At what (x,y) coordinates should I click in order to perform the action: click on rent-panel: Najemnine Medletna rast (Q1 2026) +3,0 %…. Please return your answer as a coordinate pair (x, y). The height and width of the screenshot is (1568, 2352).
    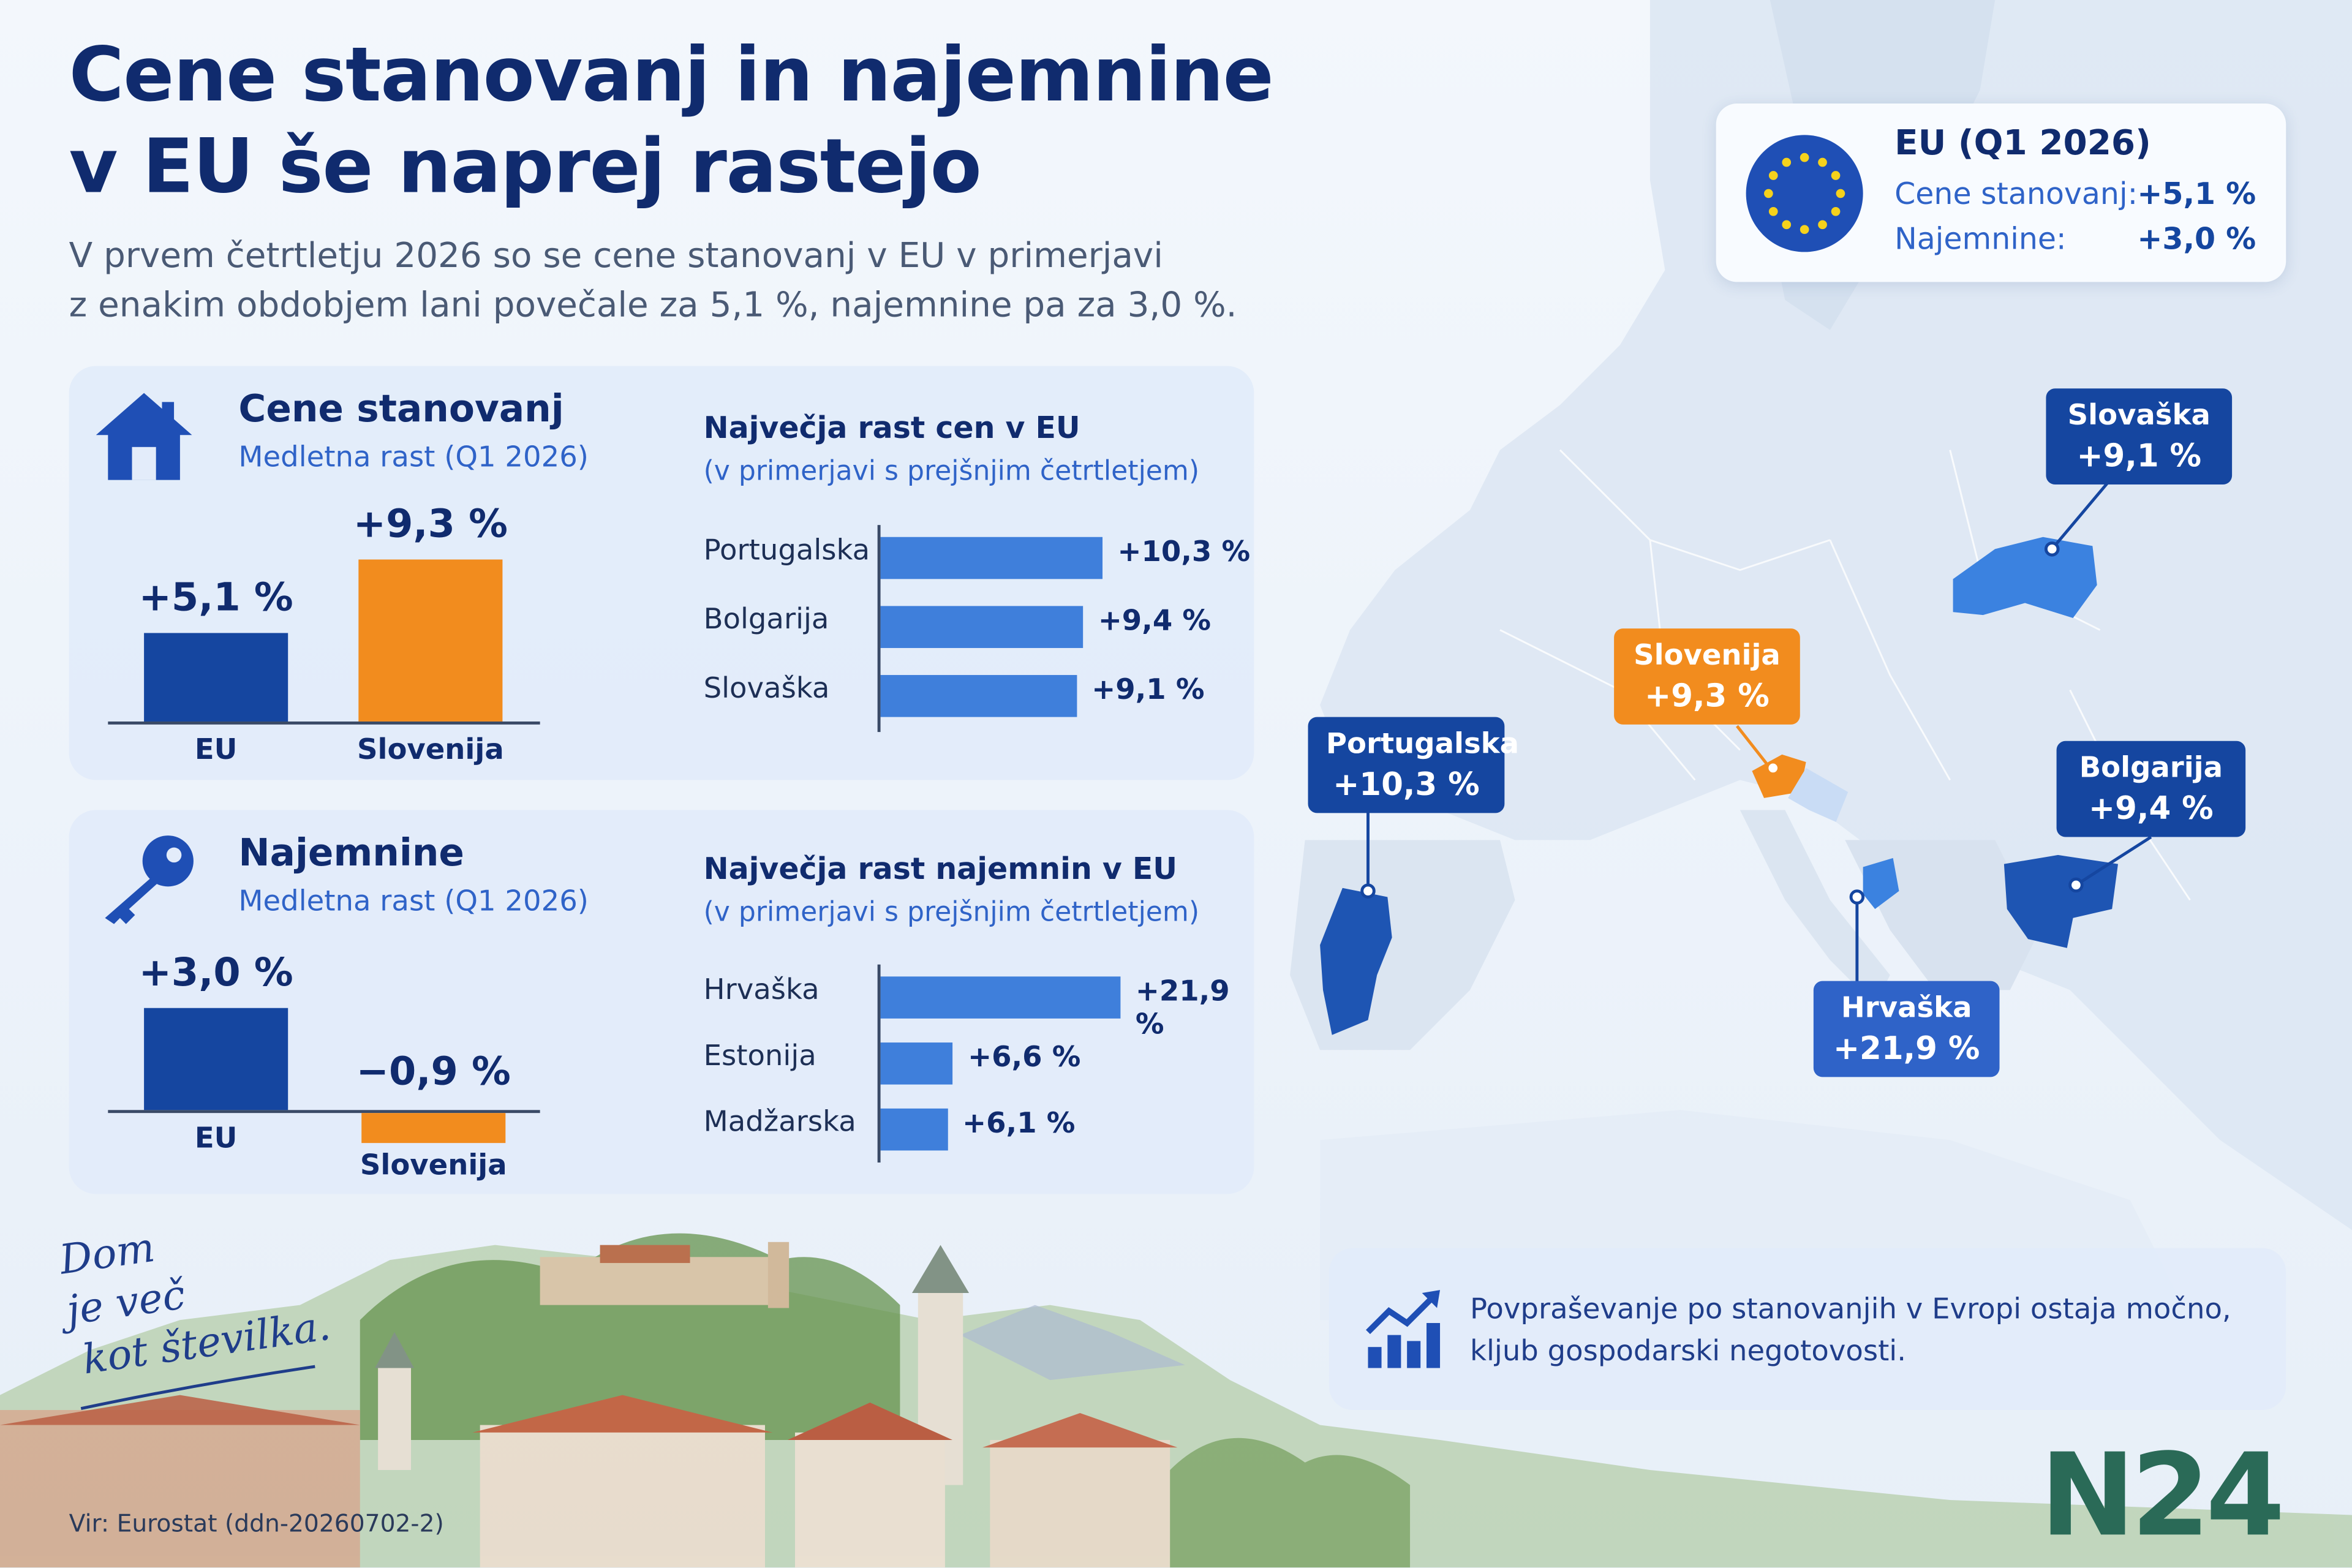
    Looking at the image, I should click on (661, 1002).